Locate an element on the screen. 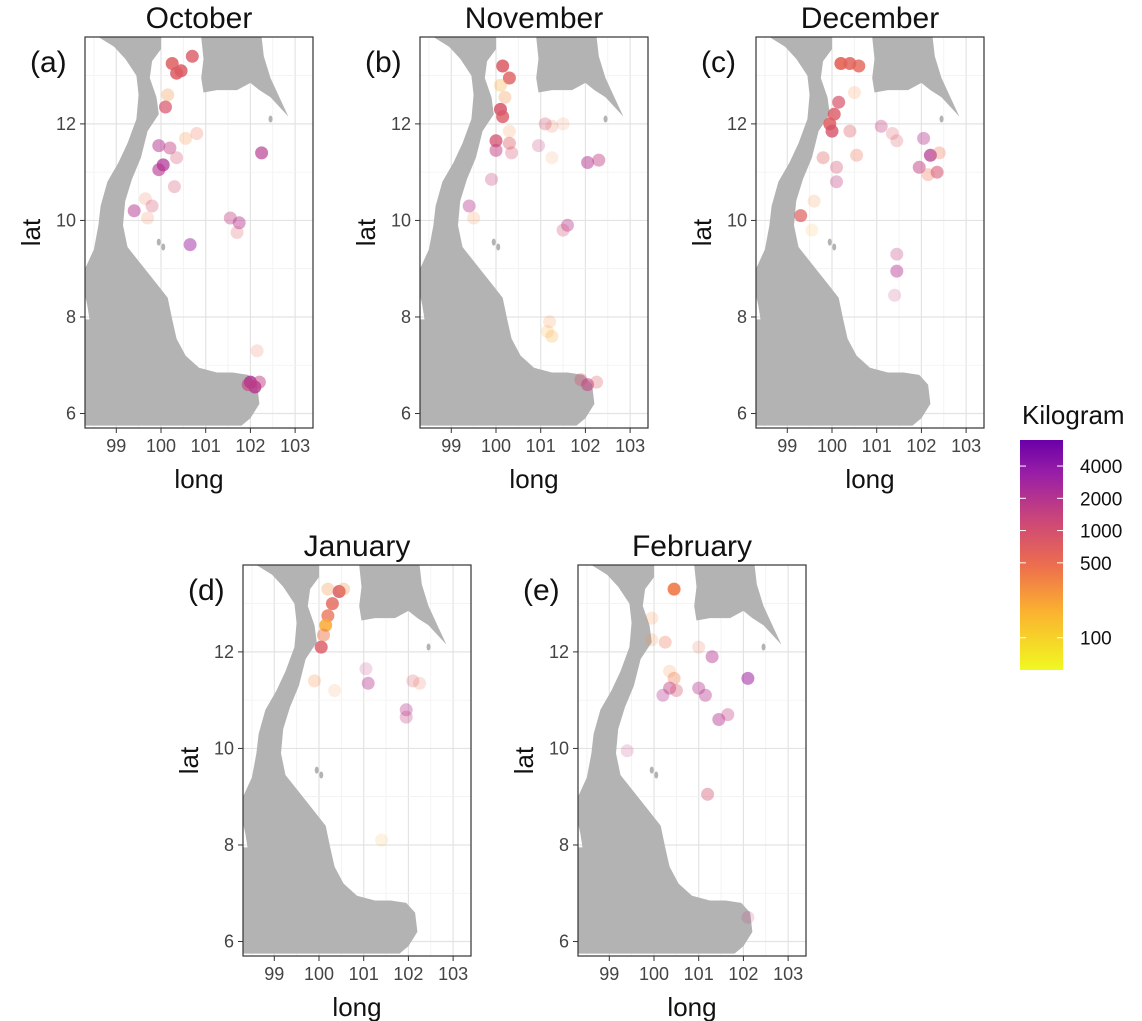  x-tick-label: 99 is located at coordinates (116, 446).